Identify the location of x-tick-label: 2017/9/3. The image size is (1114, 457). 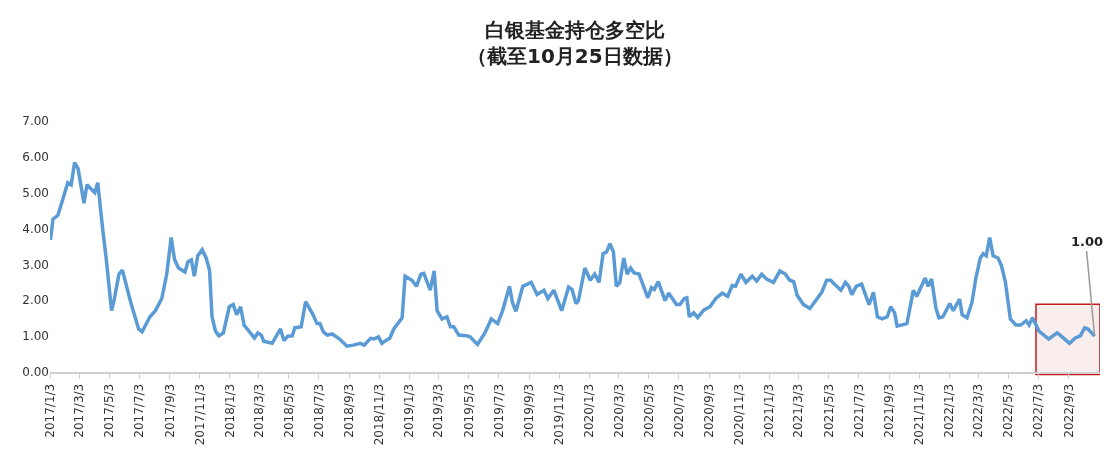
(169, 410).